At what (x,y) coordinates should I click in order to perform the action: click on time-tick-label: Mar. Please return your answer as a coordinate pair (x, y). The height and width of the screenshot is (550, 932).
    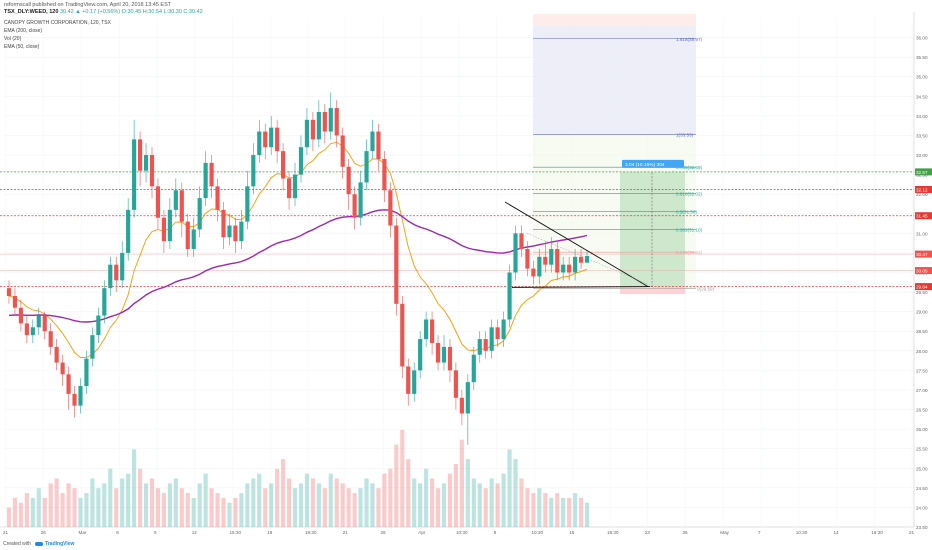
    Looking at the image, I should click on (83, 532).